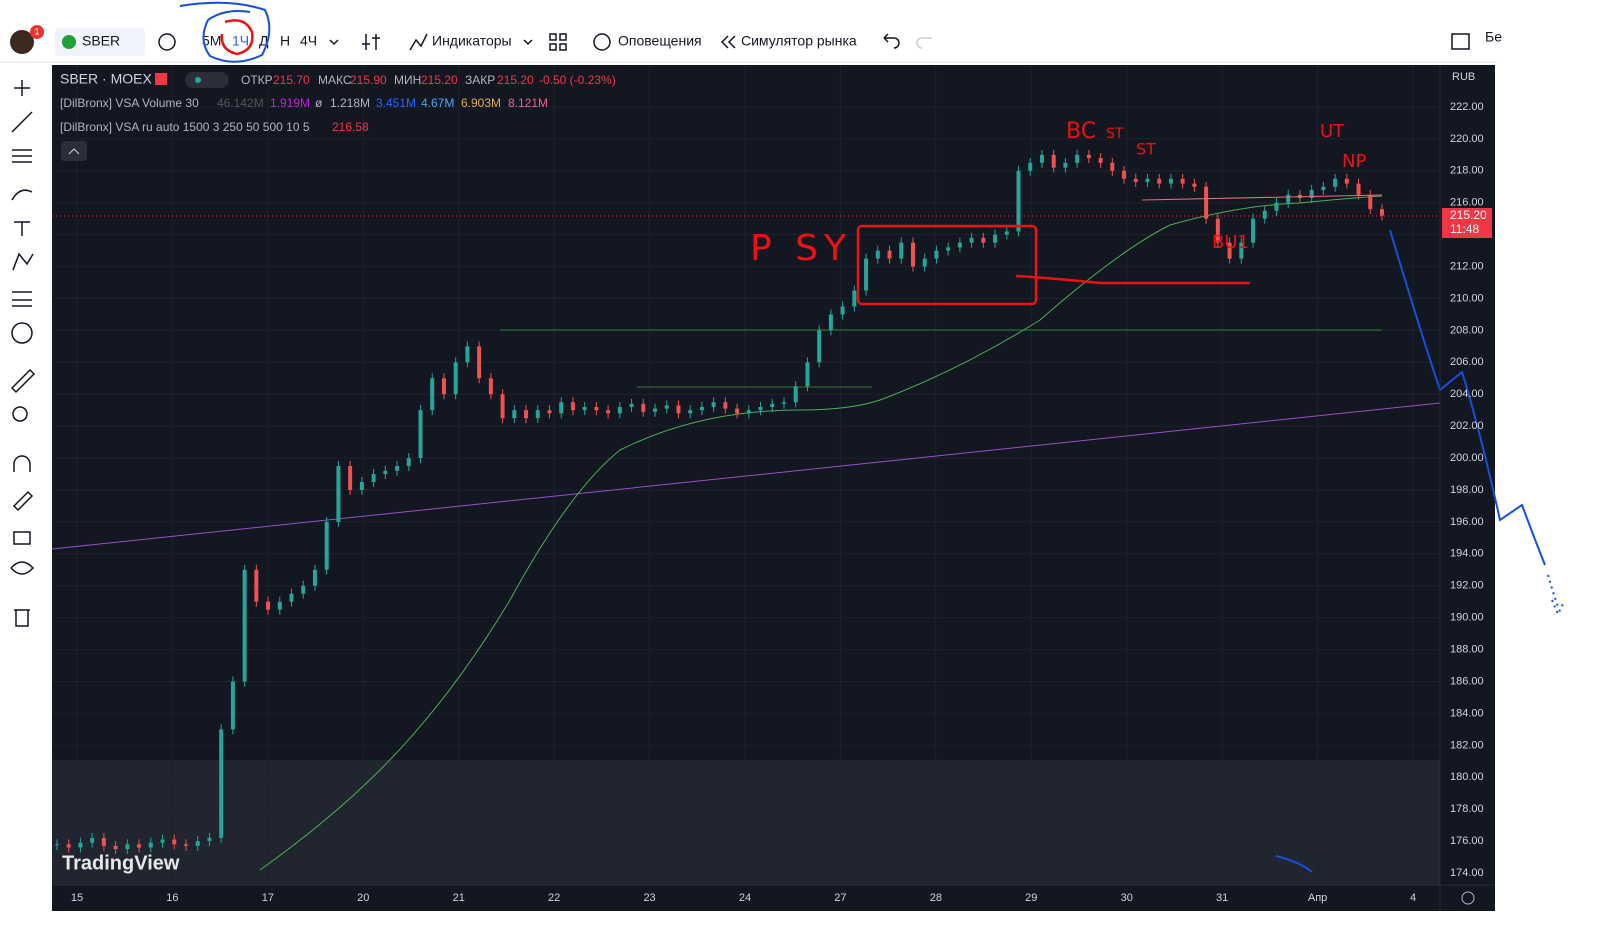 The width and height of the screenshot is (1607, 939). Describe the element at coordinates (368, 80) in the screenshot. I see `legend-value: 215.90` at that location.